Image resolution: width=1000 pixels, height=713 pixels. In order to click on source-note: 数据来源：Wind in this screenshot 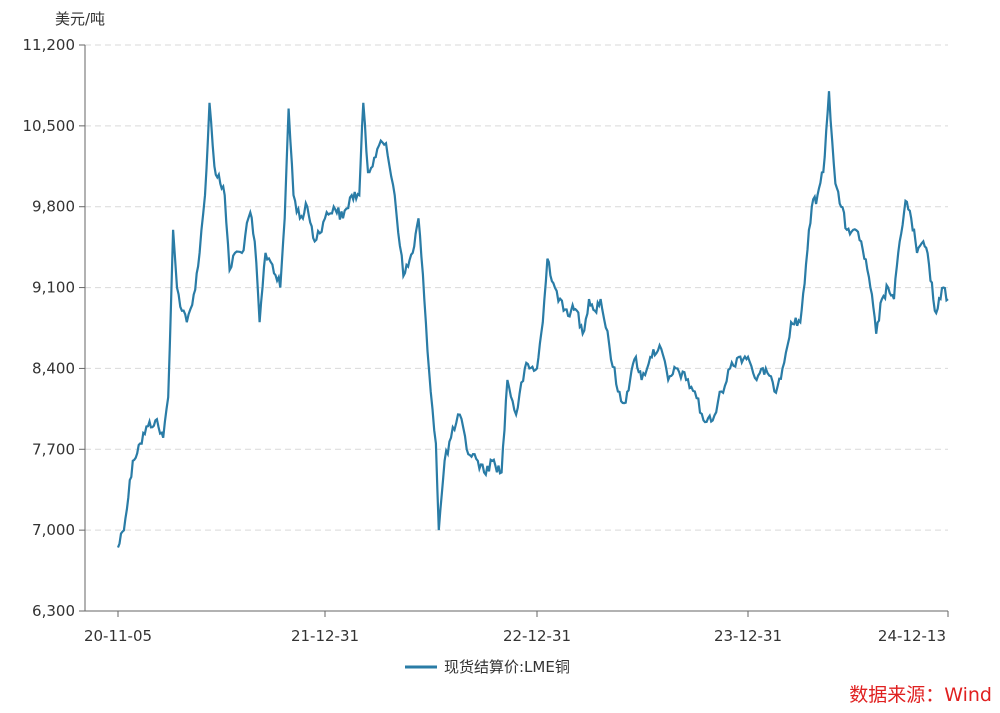, I will do `click(920, 695)`.